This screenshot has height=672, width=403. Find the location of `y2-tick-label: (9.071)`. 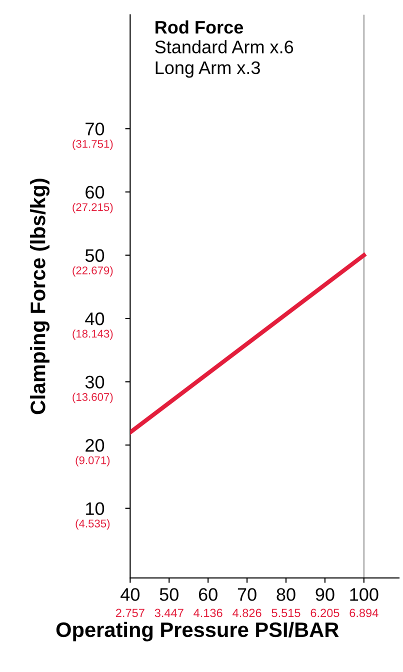

y2-tick-label: (9.071) is located at coordinates (93, 461).